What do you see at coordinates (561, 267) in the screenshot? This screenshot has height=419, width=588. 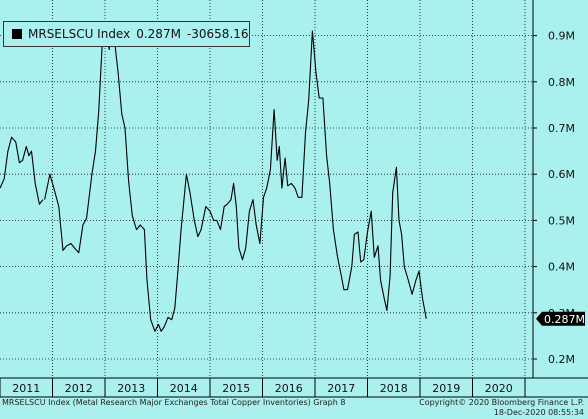 I see `y-tick-label: 0.4M` at bounding box center [561, 267].